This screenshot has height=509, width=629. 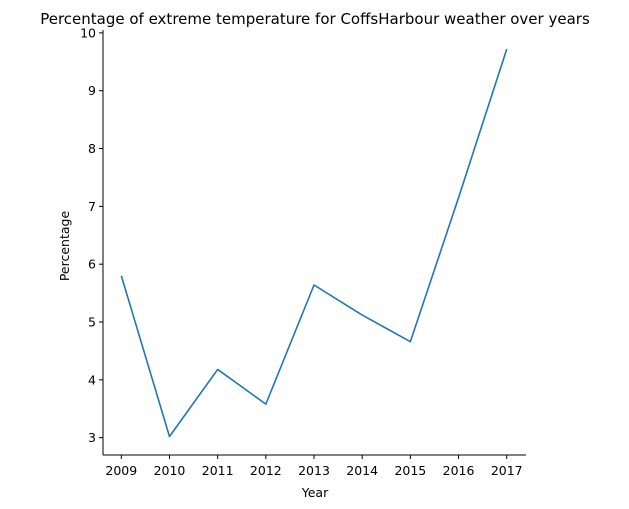 What do you see at coordinates (266, 470) in the screenshot?
I see `x-tick-label: 2012` at bounding box center [266, 470].